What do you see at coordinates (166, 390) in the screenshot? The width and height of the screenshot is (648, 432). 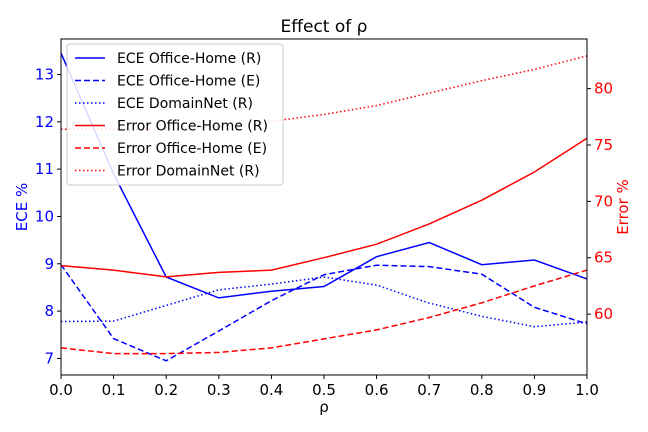 I see `x-tick-label: 0.2` at bounding box center [166, 390].